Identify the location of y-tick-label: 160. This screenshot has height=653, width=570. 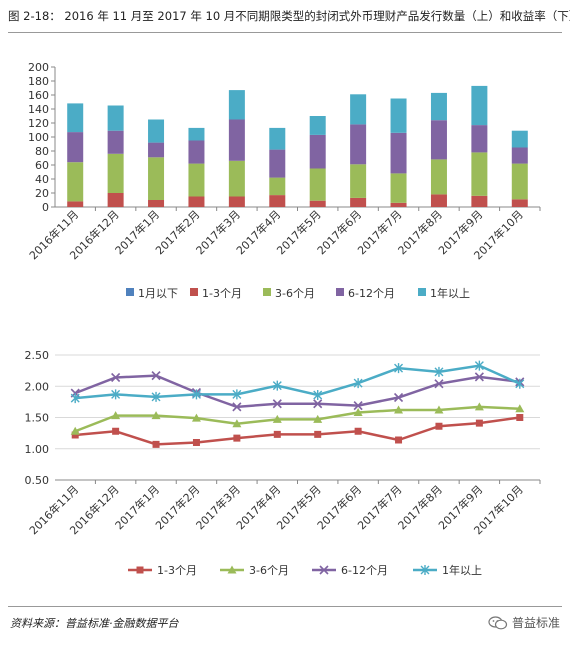
(38, 95).